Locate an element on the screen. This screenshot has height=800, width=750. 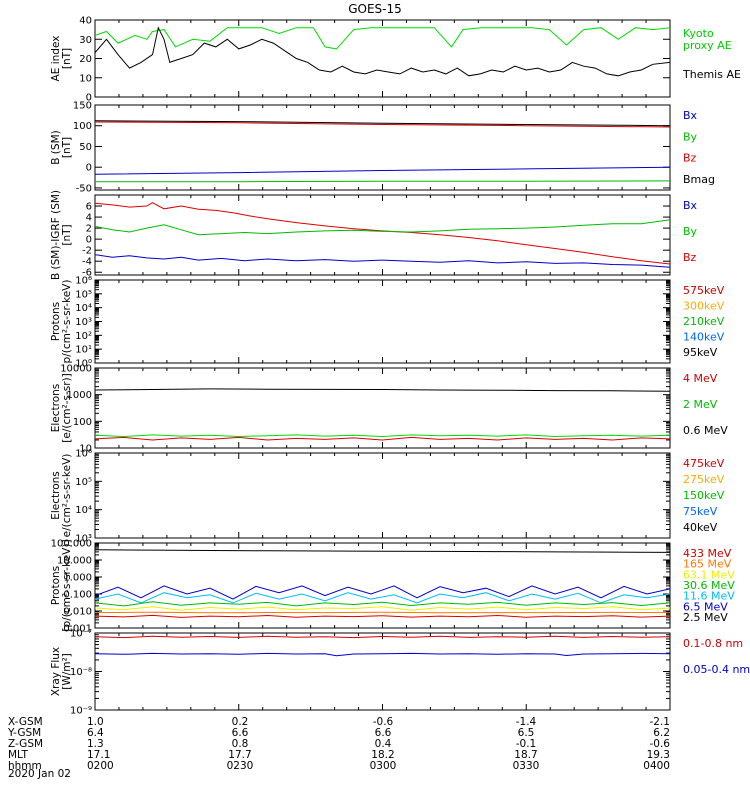
y-axis-label: B (SM) is located at coordinates (56, 147).